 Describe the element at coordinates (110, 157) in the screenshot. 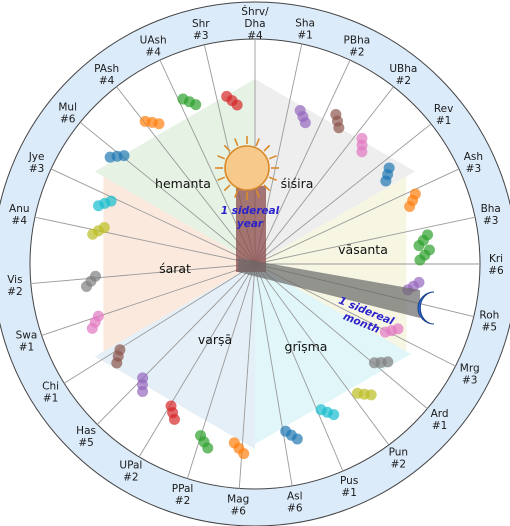

I see `marker-mul` at that location.